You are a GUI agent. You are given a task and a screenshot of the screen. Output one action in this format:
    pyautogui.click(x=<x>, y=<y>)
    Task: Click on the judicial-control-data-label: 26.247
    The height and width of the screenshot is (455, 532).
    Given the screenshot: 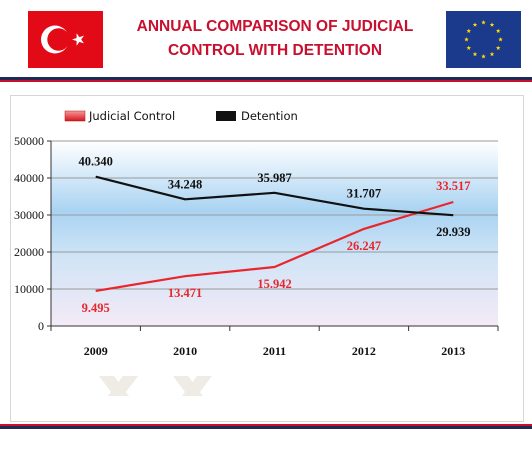 What is the action you would take?
    pyautogui.click(x=364, y=246)
    